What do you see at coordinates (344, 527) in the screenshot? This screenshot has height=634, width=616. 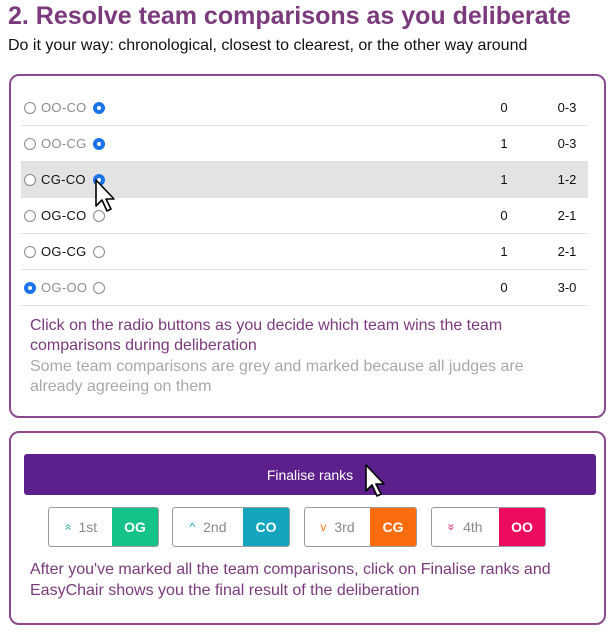 I see `rank-position-text: 3rd` at bounding box center [344, 527].